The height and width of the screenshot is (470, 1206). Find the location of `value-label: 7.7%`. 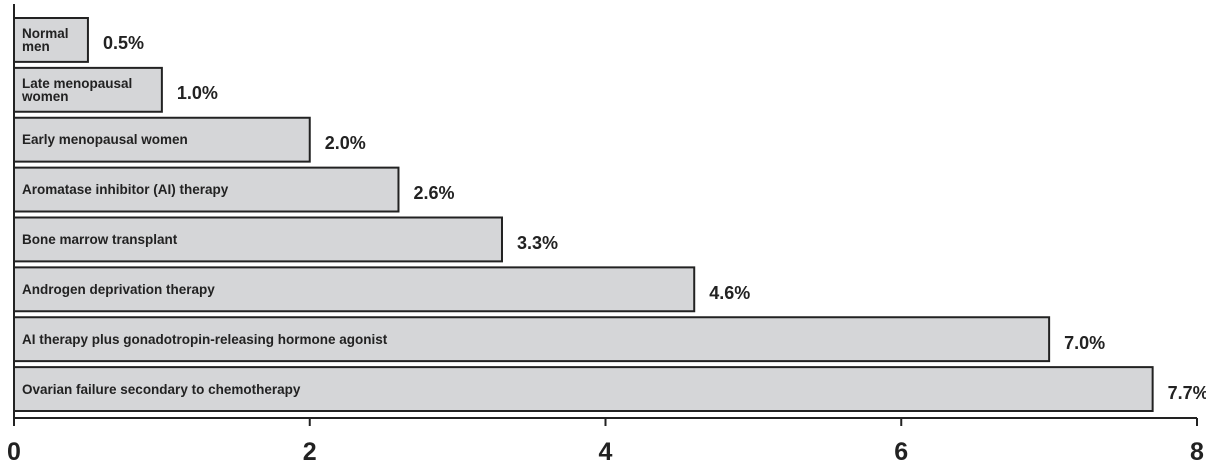

value-label: 7.7% is located at coordinates (1186, 392).